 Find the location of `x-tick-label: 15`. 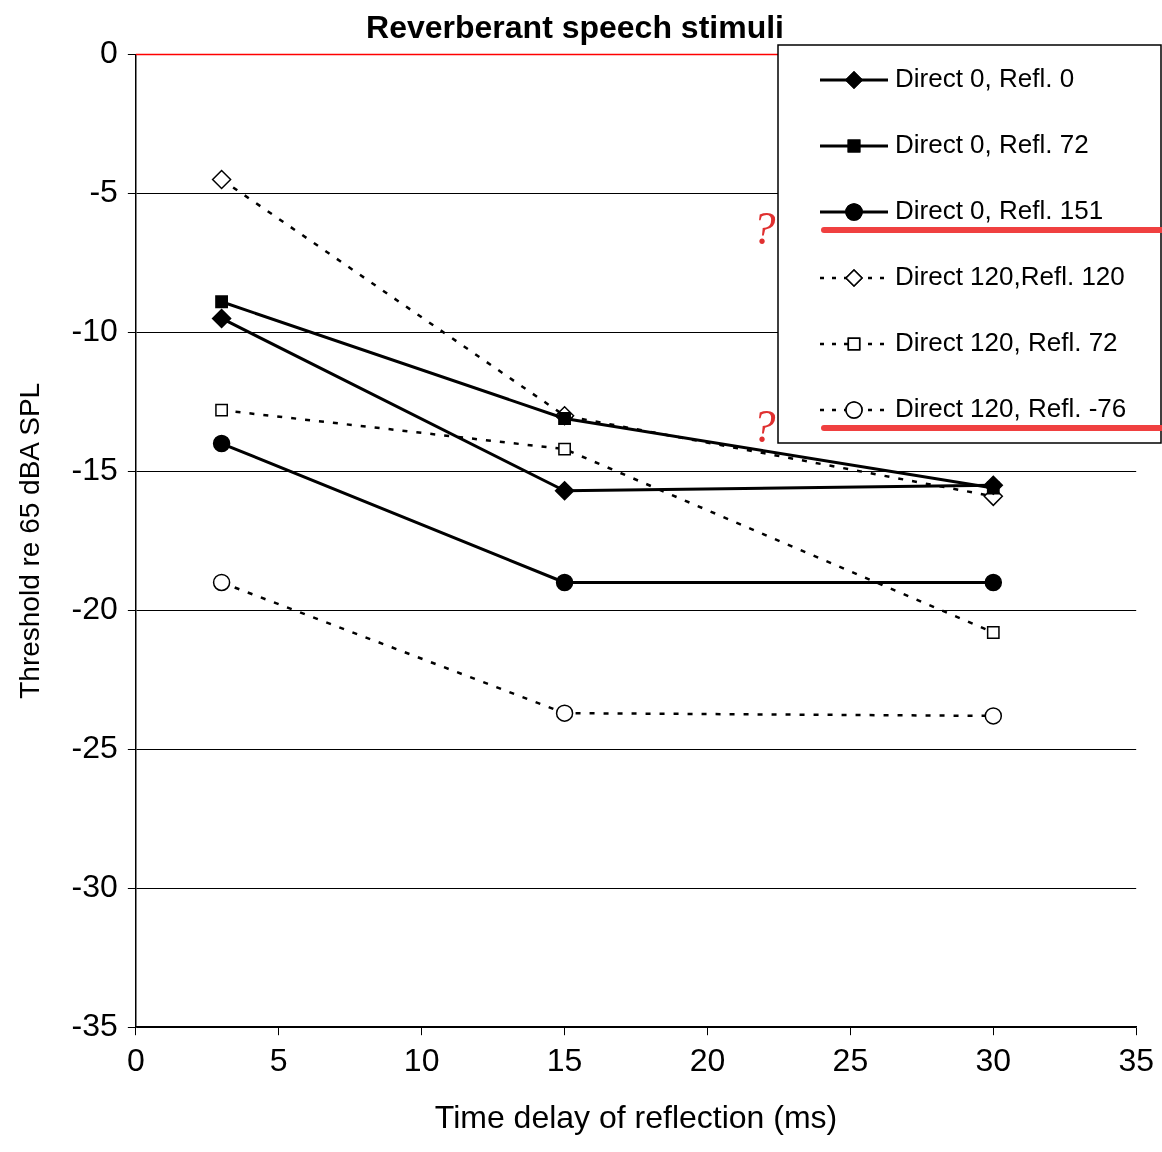

x-tick-label: 15 is located at coordinates (564, 1060).